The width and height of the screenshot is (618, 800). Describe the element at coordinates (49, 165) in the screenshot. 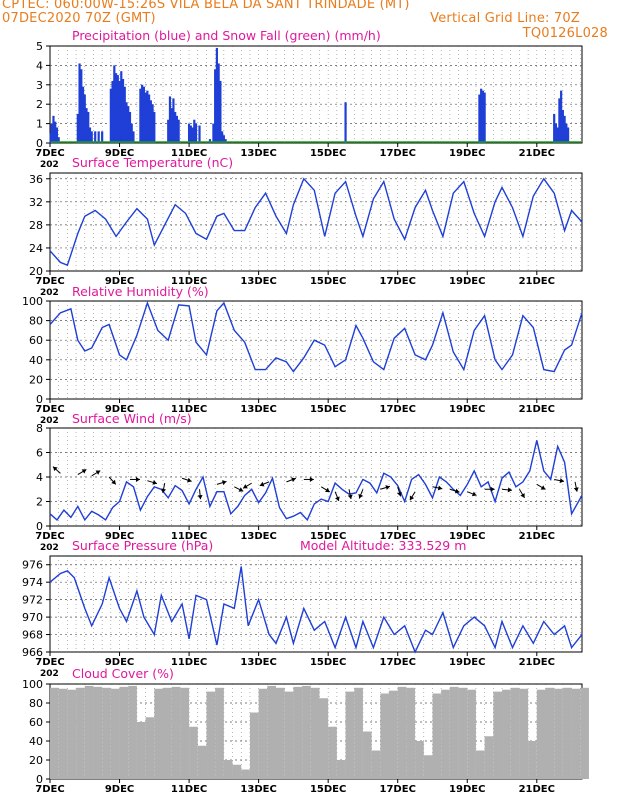

I see `precip-year-stub: 202` at that location.